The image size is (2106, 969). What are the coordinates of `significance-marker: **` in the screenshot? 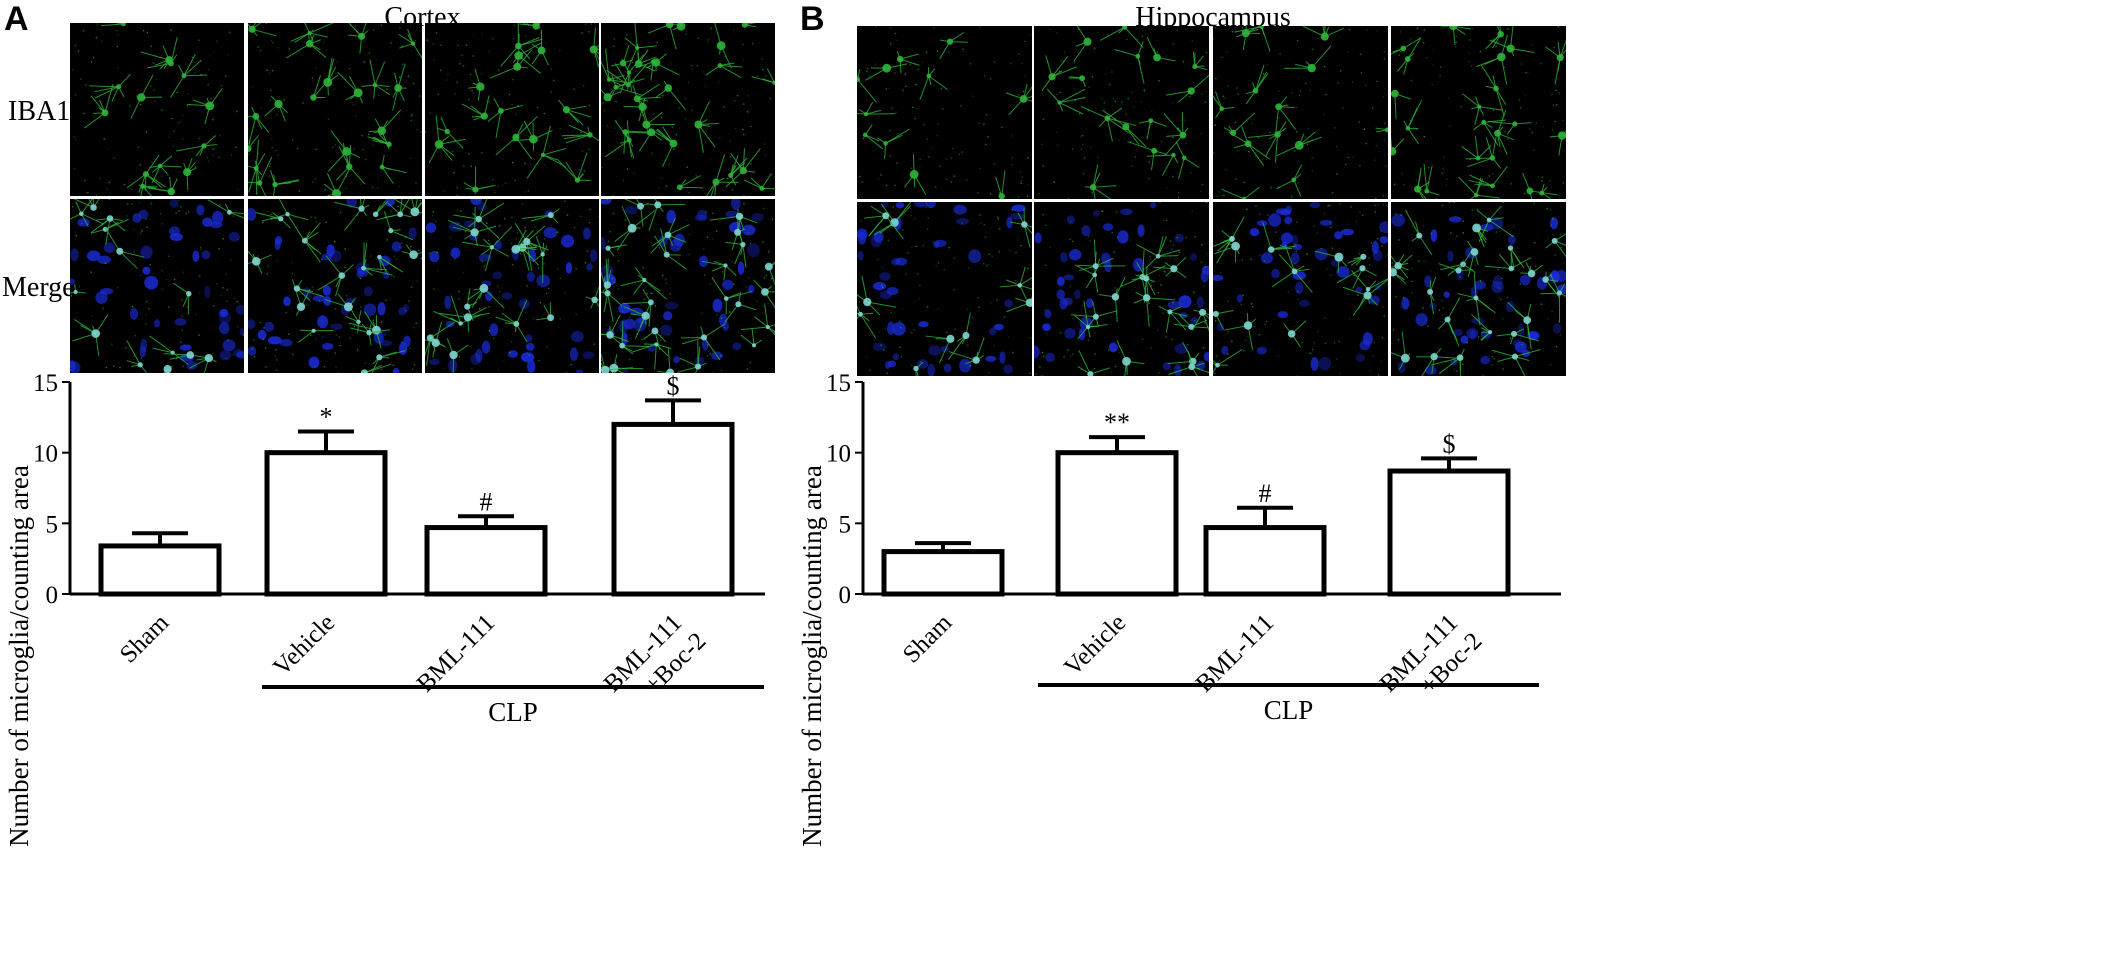 It's located at (1117, 422).